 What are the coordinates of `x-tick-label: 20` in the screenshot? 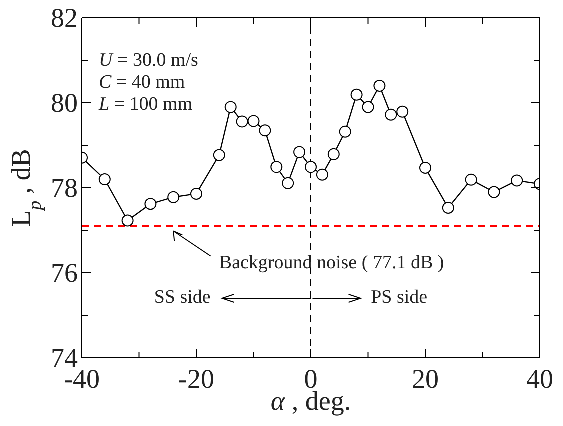 It's located at (425, 379).